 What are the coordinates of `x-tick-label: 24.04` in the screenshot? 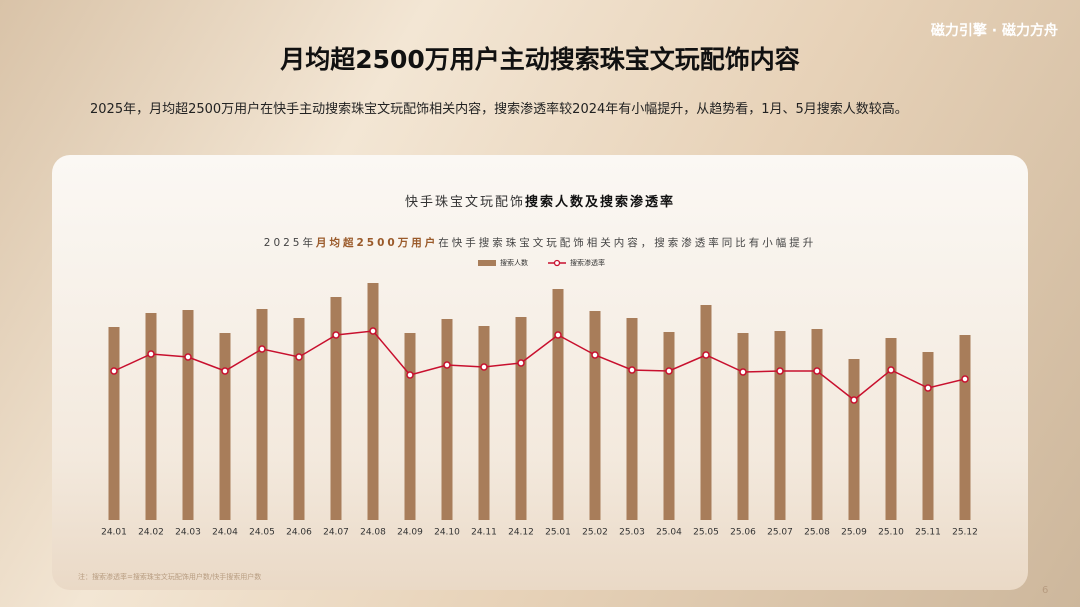 It's located at (225, 533).